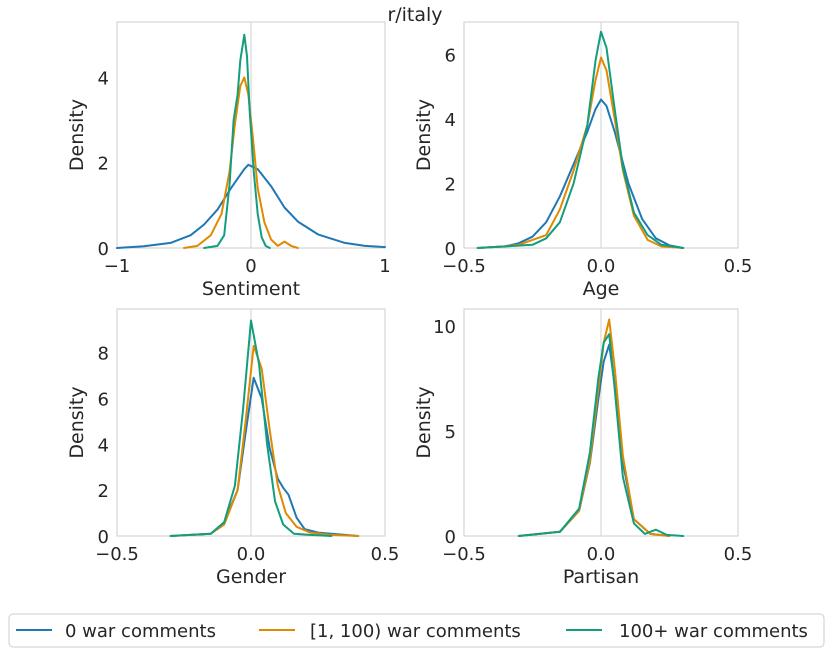  What do you see at coordinates (444, 327) in the screenshot?
I see `y-tick-label: 10` at bounding box center [444, 327].